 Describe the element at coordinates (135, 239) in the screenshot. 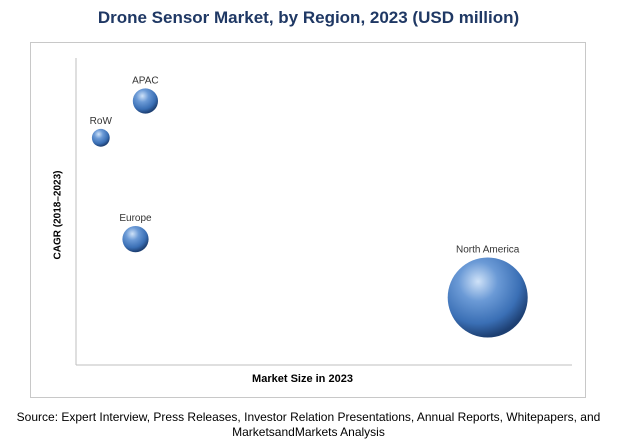

I see `bubble-europe` at that location.